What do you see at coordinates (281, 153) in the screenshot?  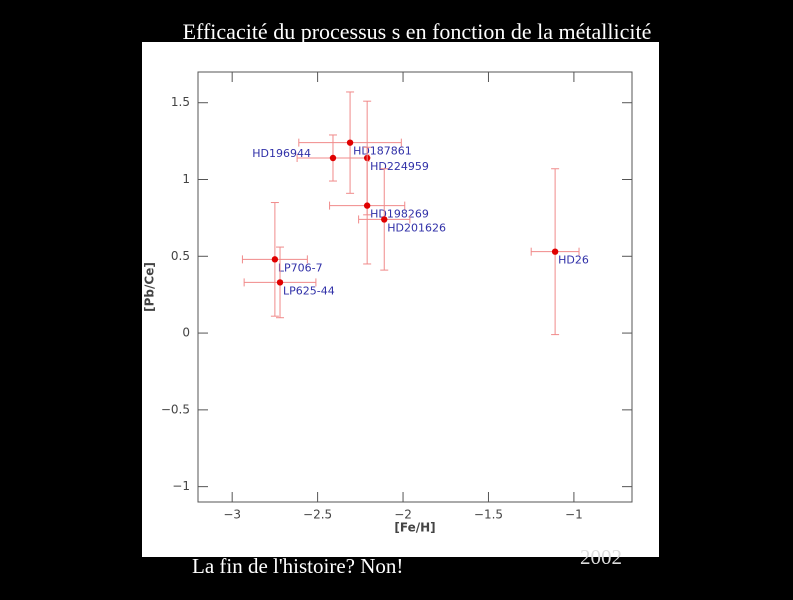 I see `point-label: HD196944` at bounding box center [281, 153].